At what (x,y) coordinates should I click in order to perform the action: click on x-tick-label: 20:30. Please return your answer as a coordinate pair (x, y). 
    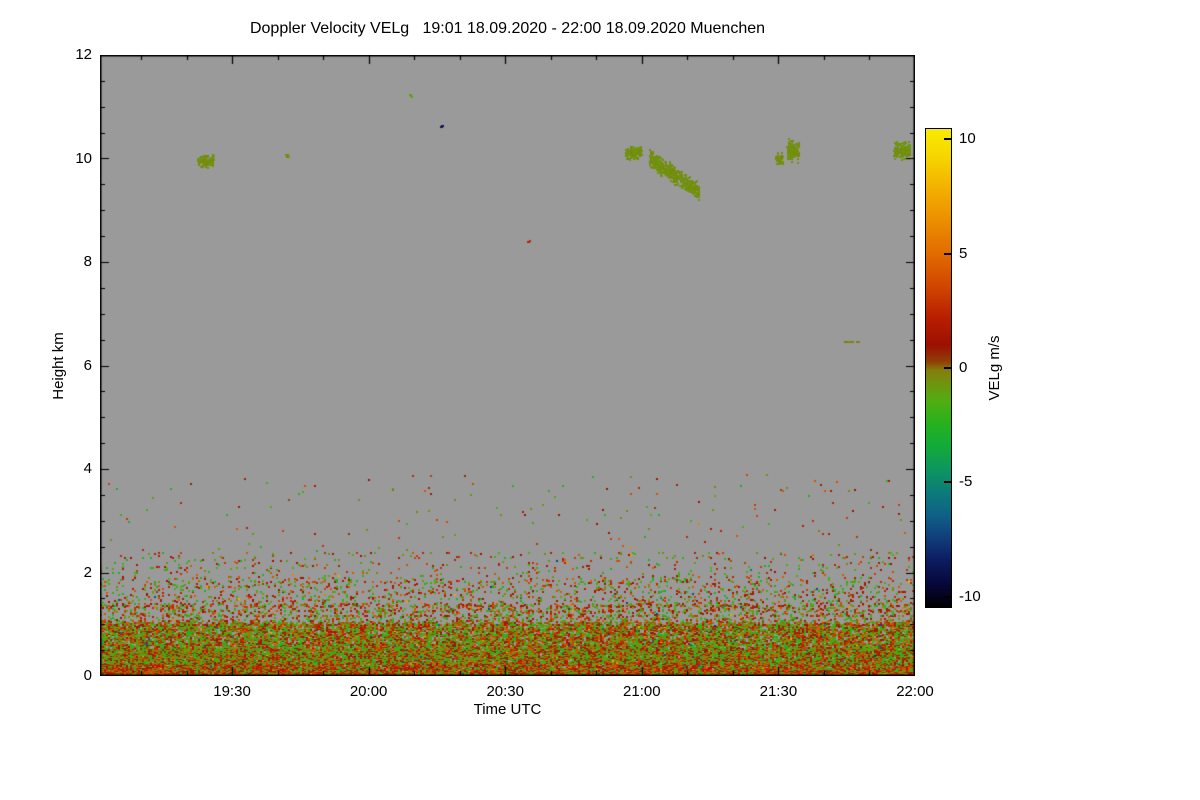
    Looking at the image, I should click on (505, 691).